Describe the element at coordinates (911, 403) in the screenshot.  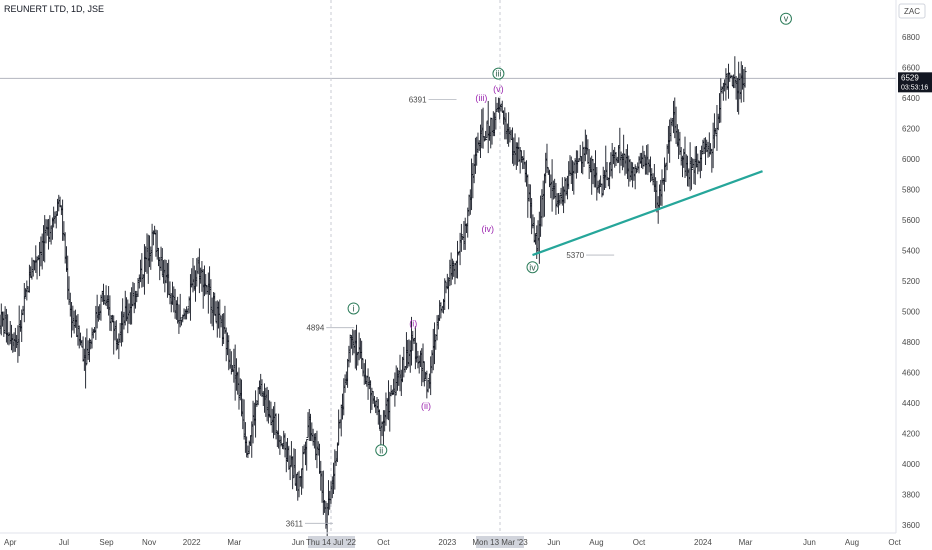
I see `price-tick-label: 4400` at that location.